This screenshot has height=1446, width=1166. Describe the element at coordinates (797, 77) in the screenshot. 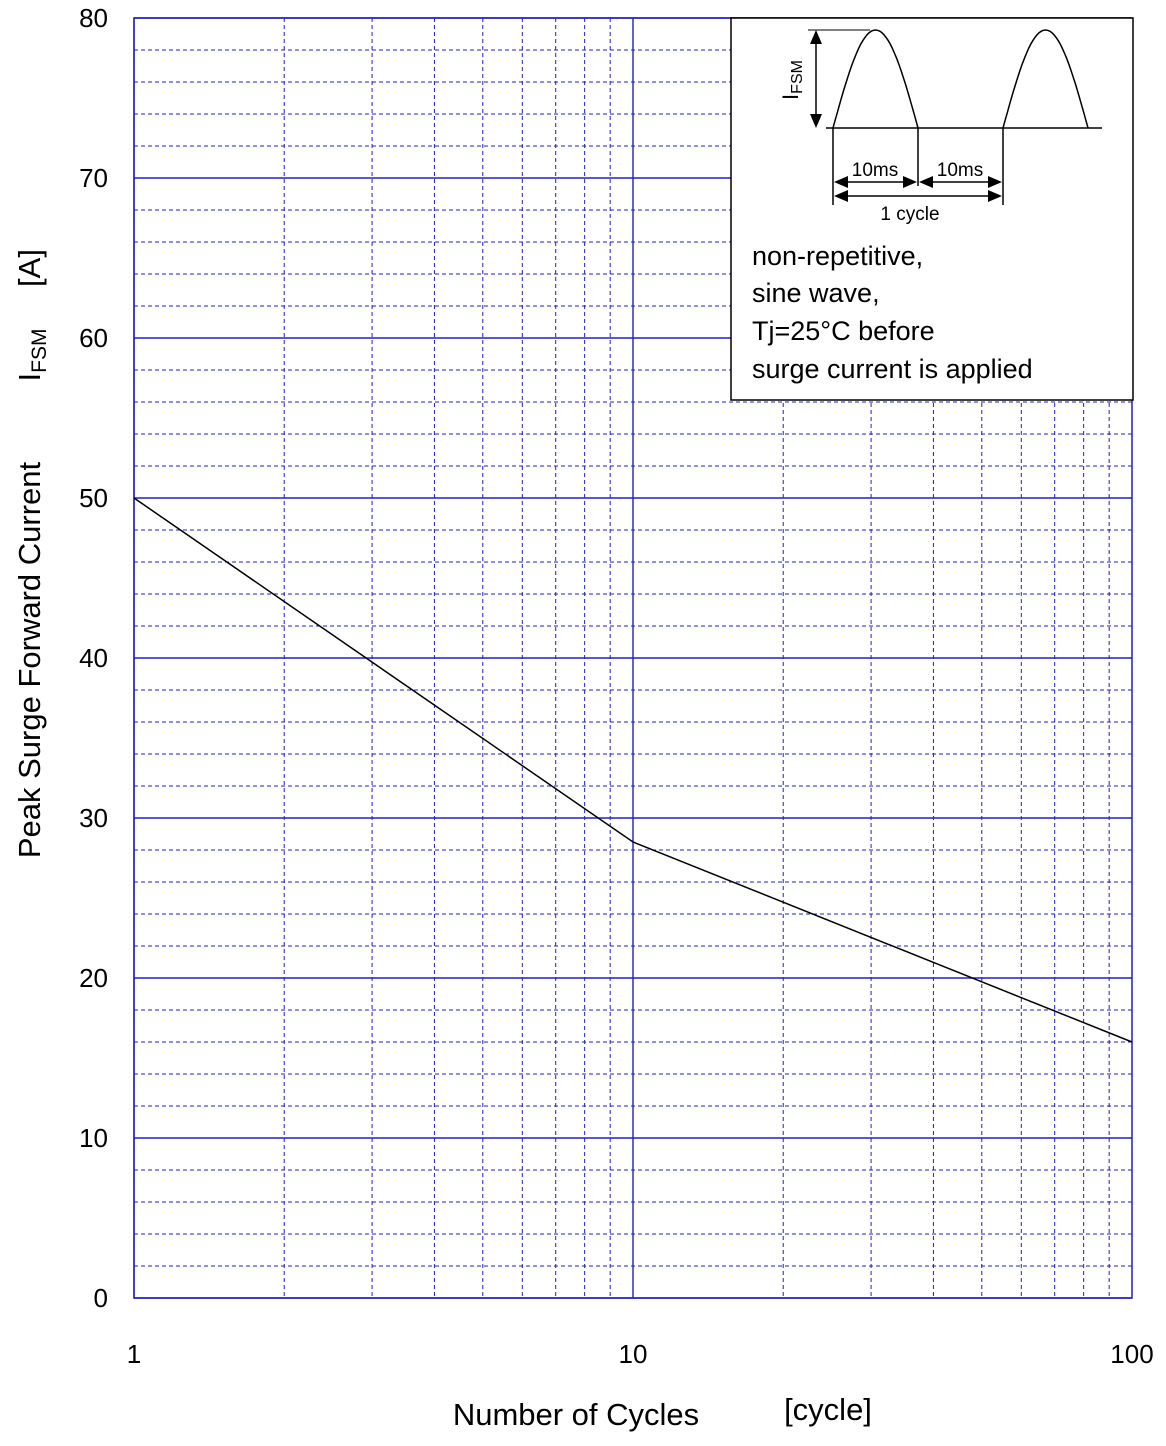

I see `inset-ifsm-sub: FSM` at that location.